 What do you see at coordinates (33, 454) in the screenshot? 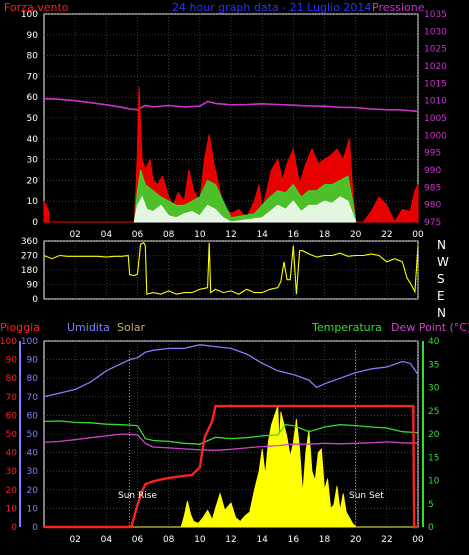
I see `y-humidity-tick-label: 40` at bounding box center [33, 454].